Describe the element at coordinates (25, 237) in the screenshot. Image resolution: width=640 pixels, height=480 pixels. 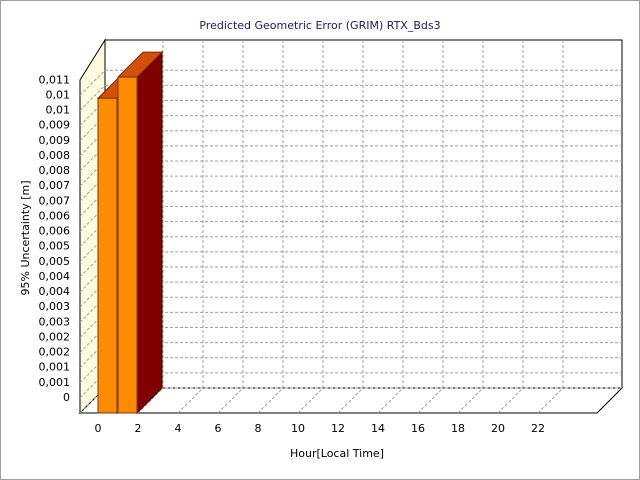
I see `y-axis-label: 95% Uncertainty [m]` at that location.